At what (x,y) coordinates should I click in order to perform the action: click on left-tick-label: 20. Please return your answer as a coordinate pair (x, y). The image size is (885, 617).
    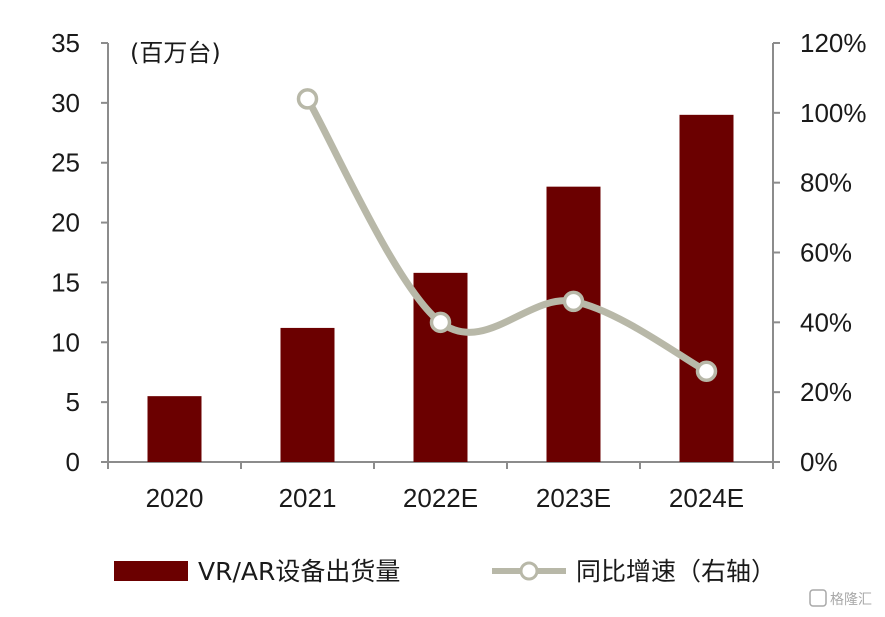
    Looking at the image, I should click on (65, 223).